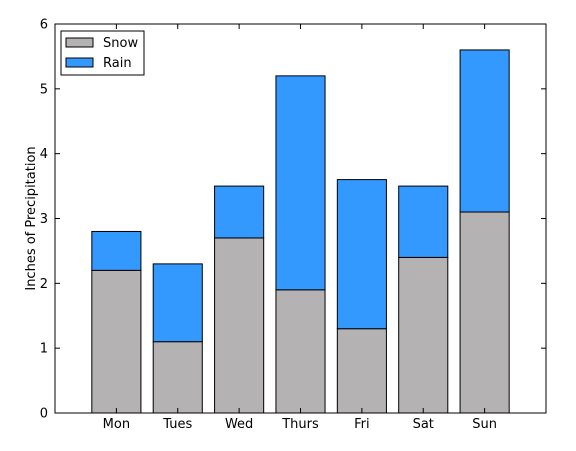 This screenshot has height=451, width=576. Describe the element at coordinates (423, 221) in the screenshot. I see `bar-rain-sat` at that location.